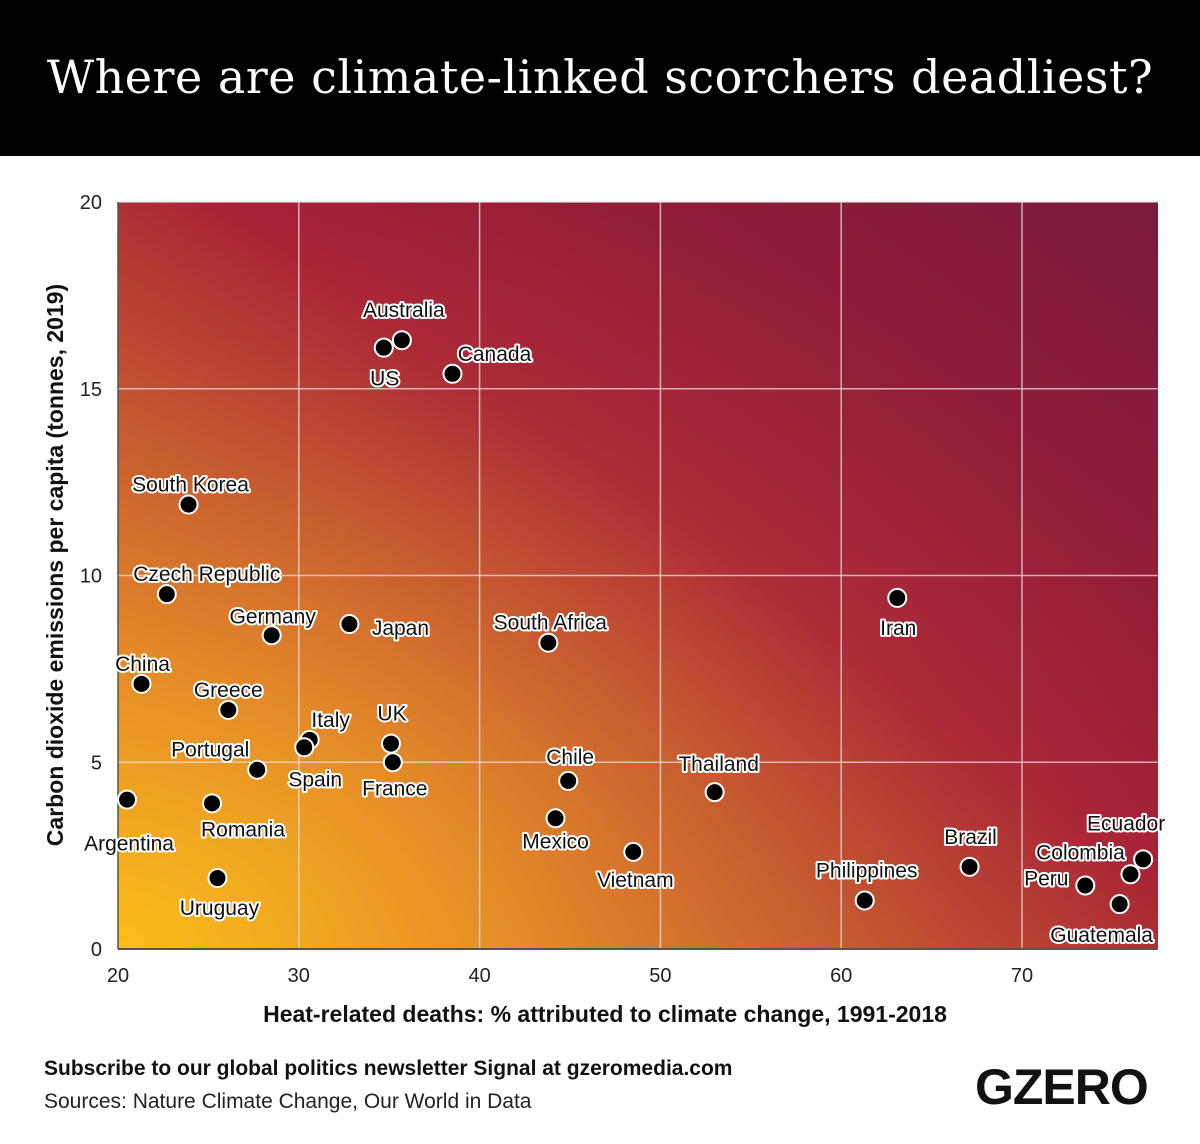 Image resolution: width=1200 pixels, height=1144 pixels. What do you see at coordinates (1101, 935) in the screenshot?
I see `point-label: Guatemala` at bounding box center [1101, 935].